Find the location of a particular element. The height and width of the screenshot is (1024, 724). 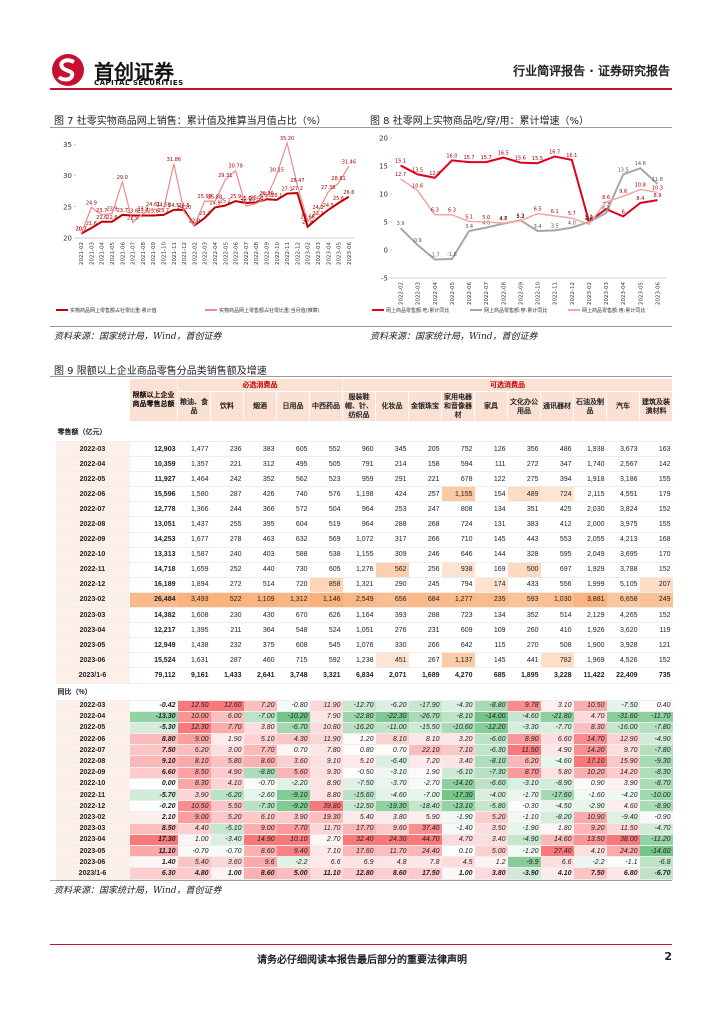

table-cell: -7.00 is located at coordinates (425, 795).